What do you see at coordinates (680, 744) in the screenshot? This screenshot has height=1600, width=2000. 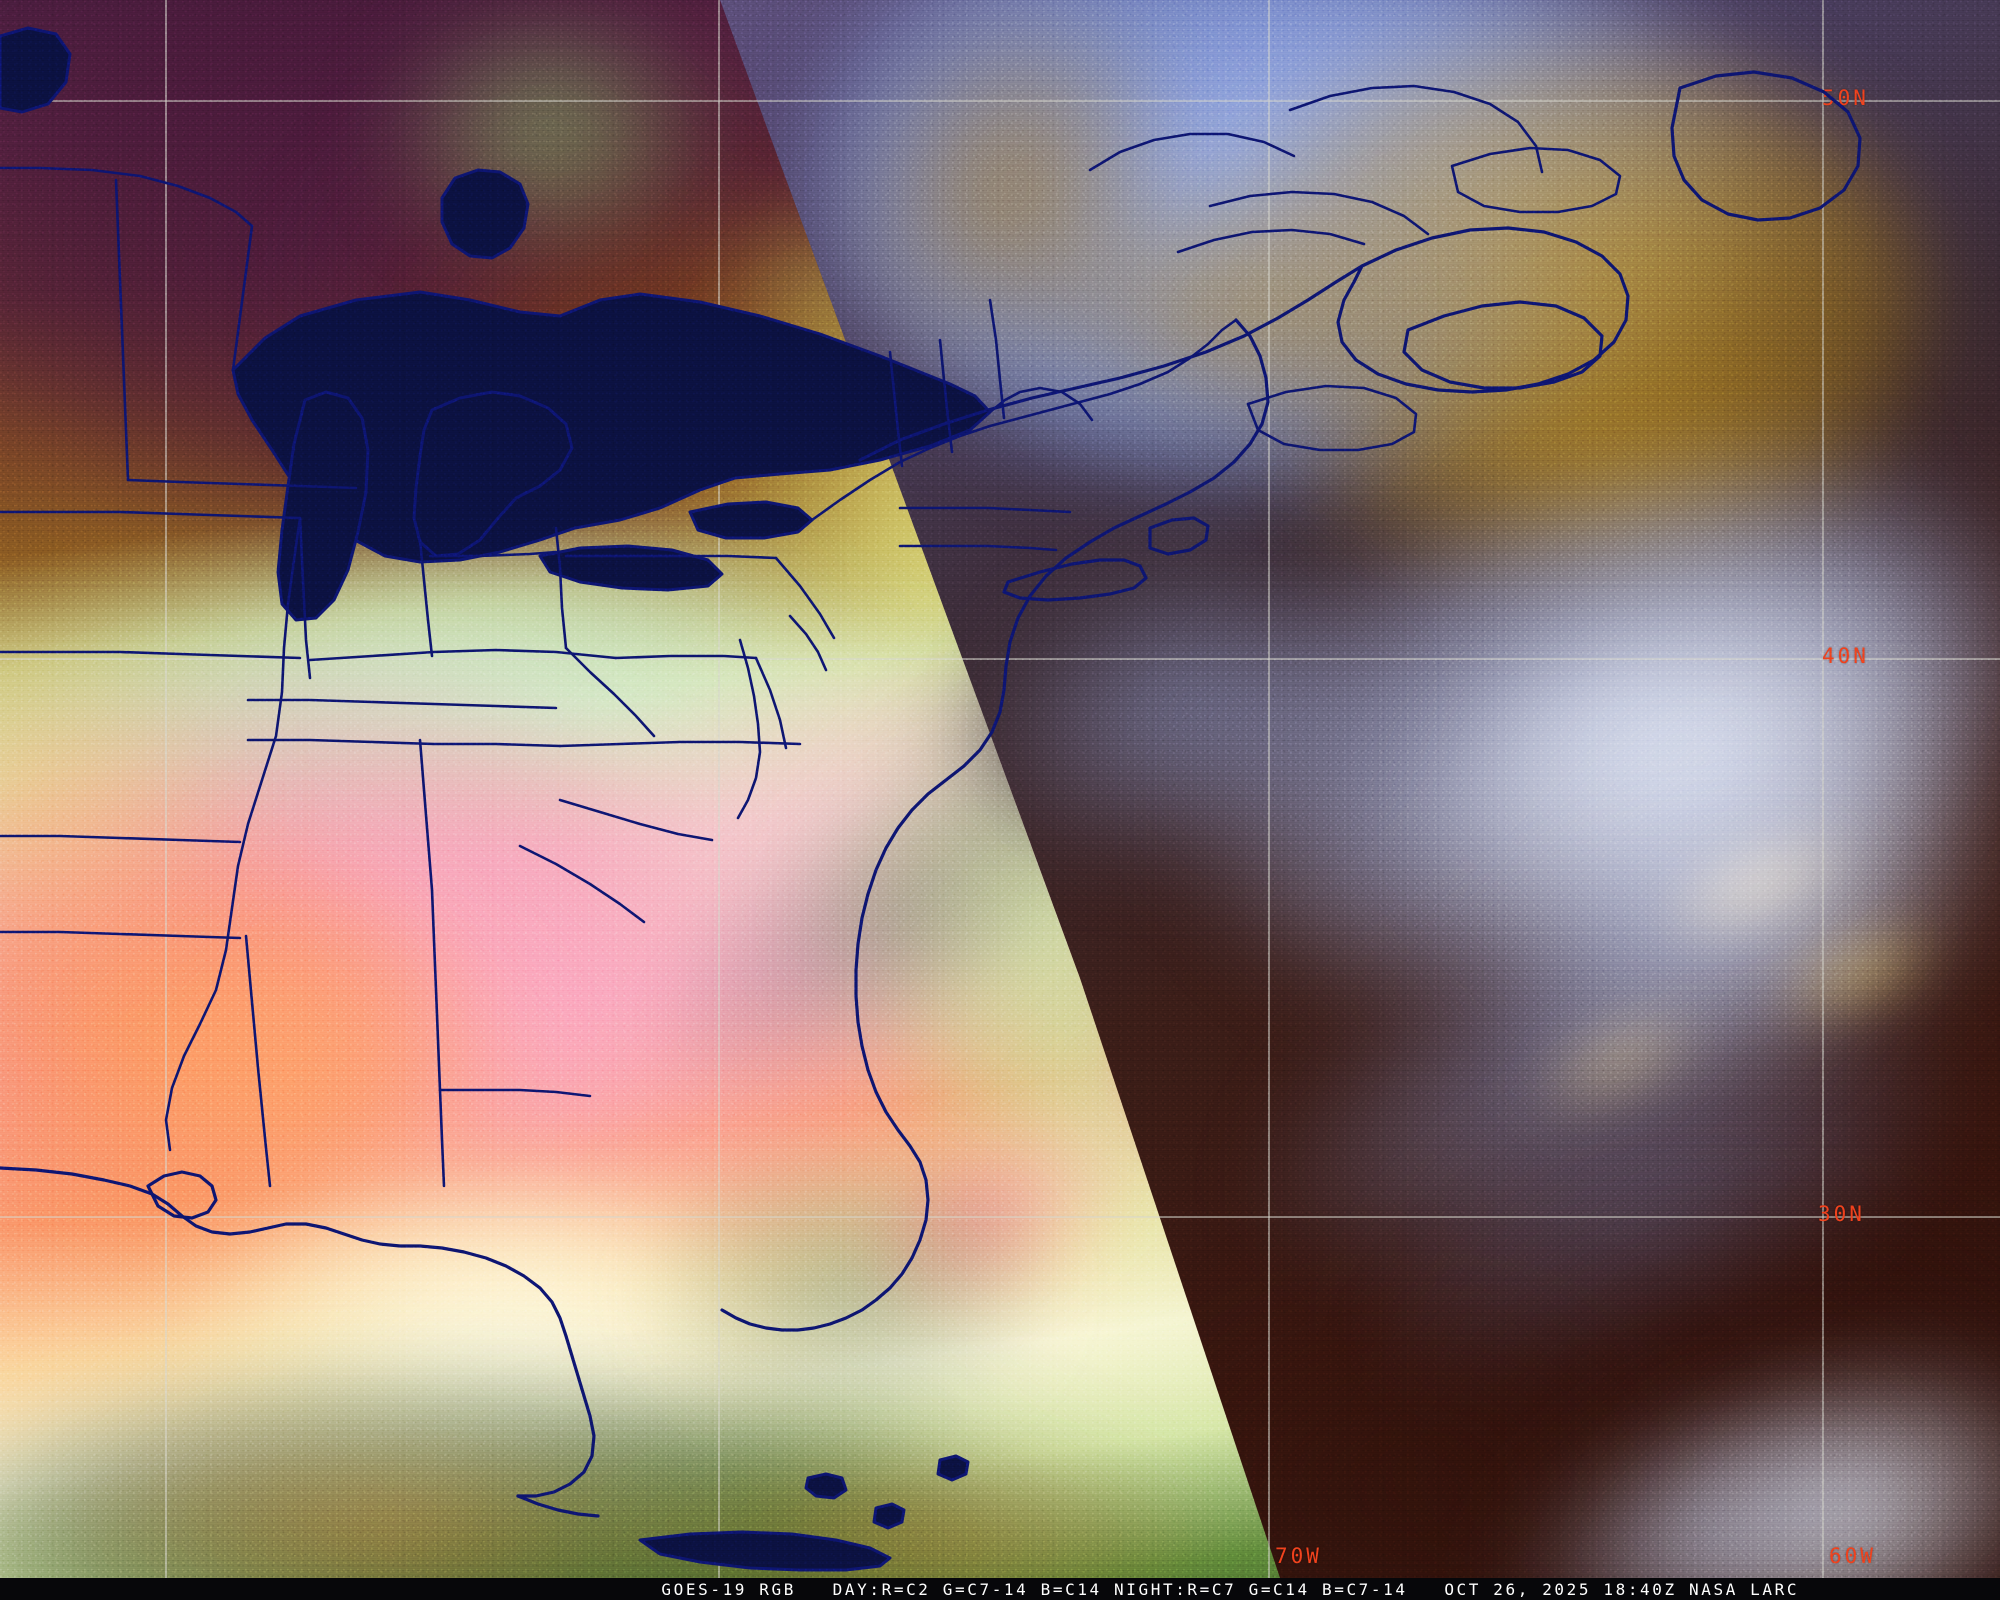 I see `state-border-va-nc` at bounding box center [680, 744].